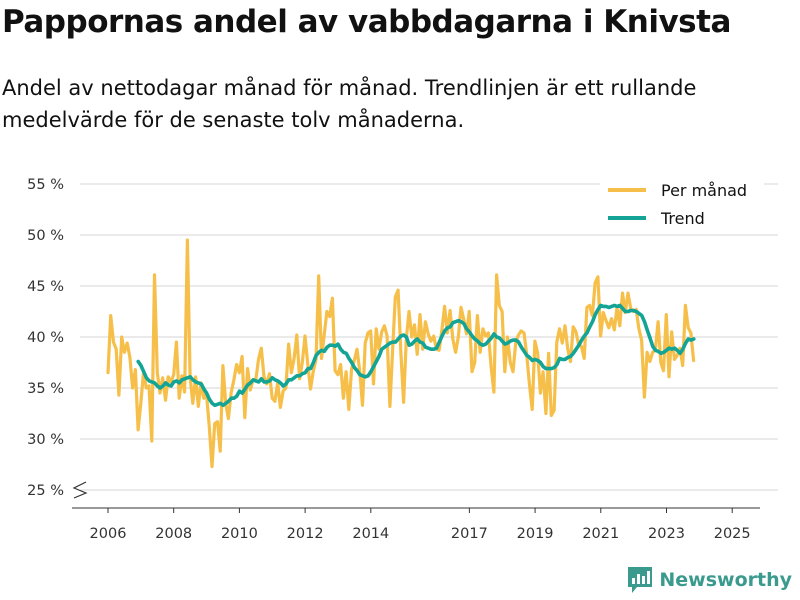  I want to click on x-tick-label: 2014, so click(370, 534).